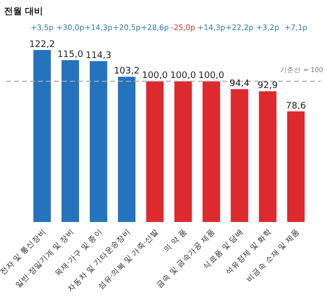 This screenshot has height=306, width=325. I want to click on data-label: 103,2, so click(127, 71).